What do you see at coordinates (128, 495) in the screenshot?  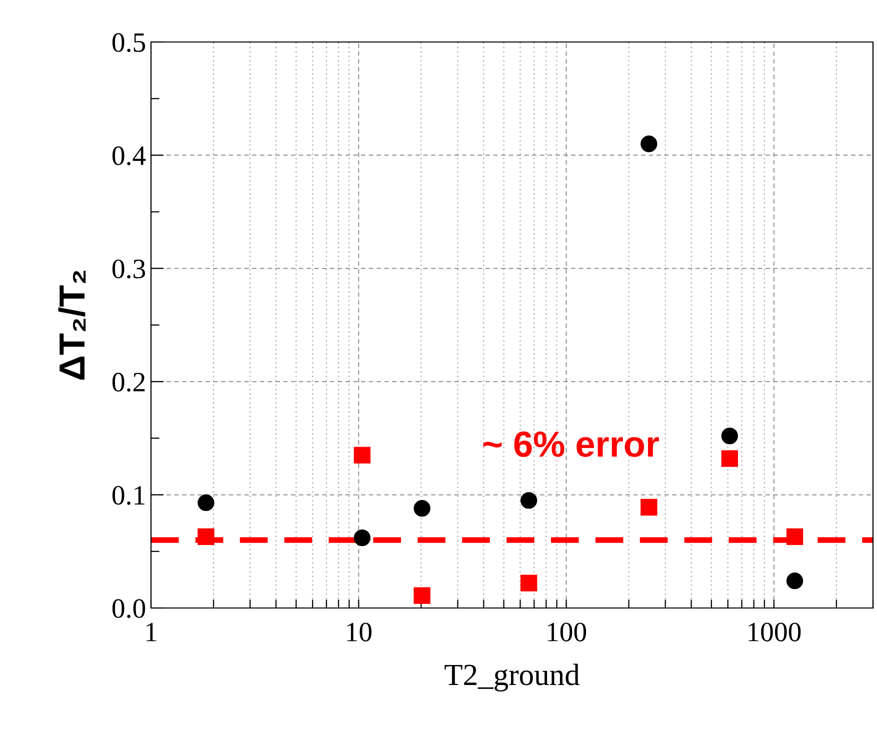 I see `y-tick-label: 0.1` at bounding box center [128, 495].